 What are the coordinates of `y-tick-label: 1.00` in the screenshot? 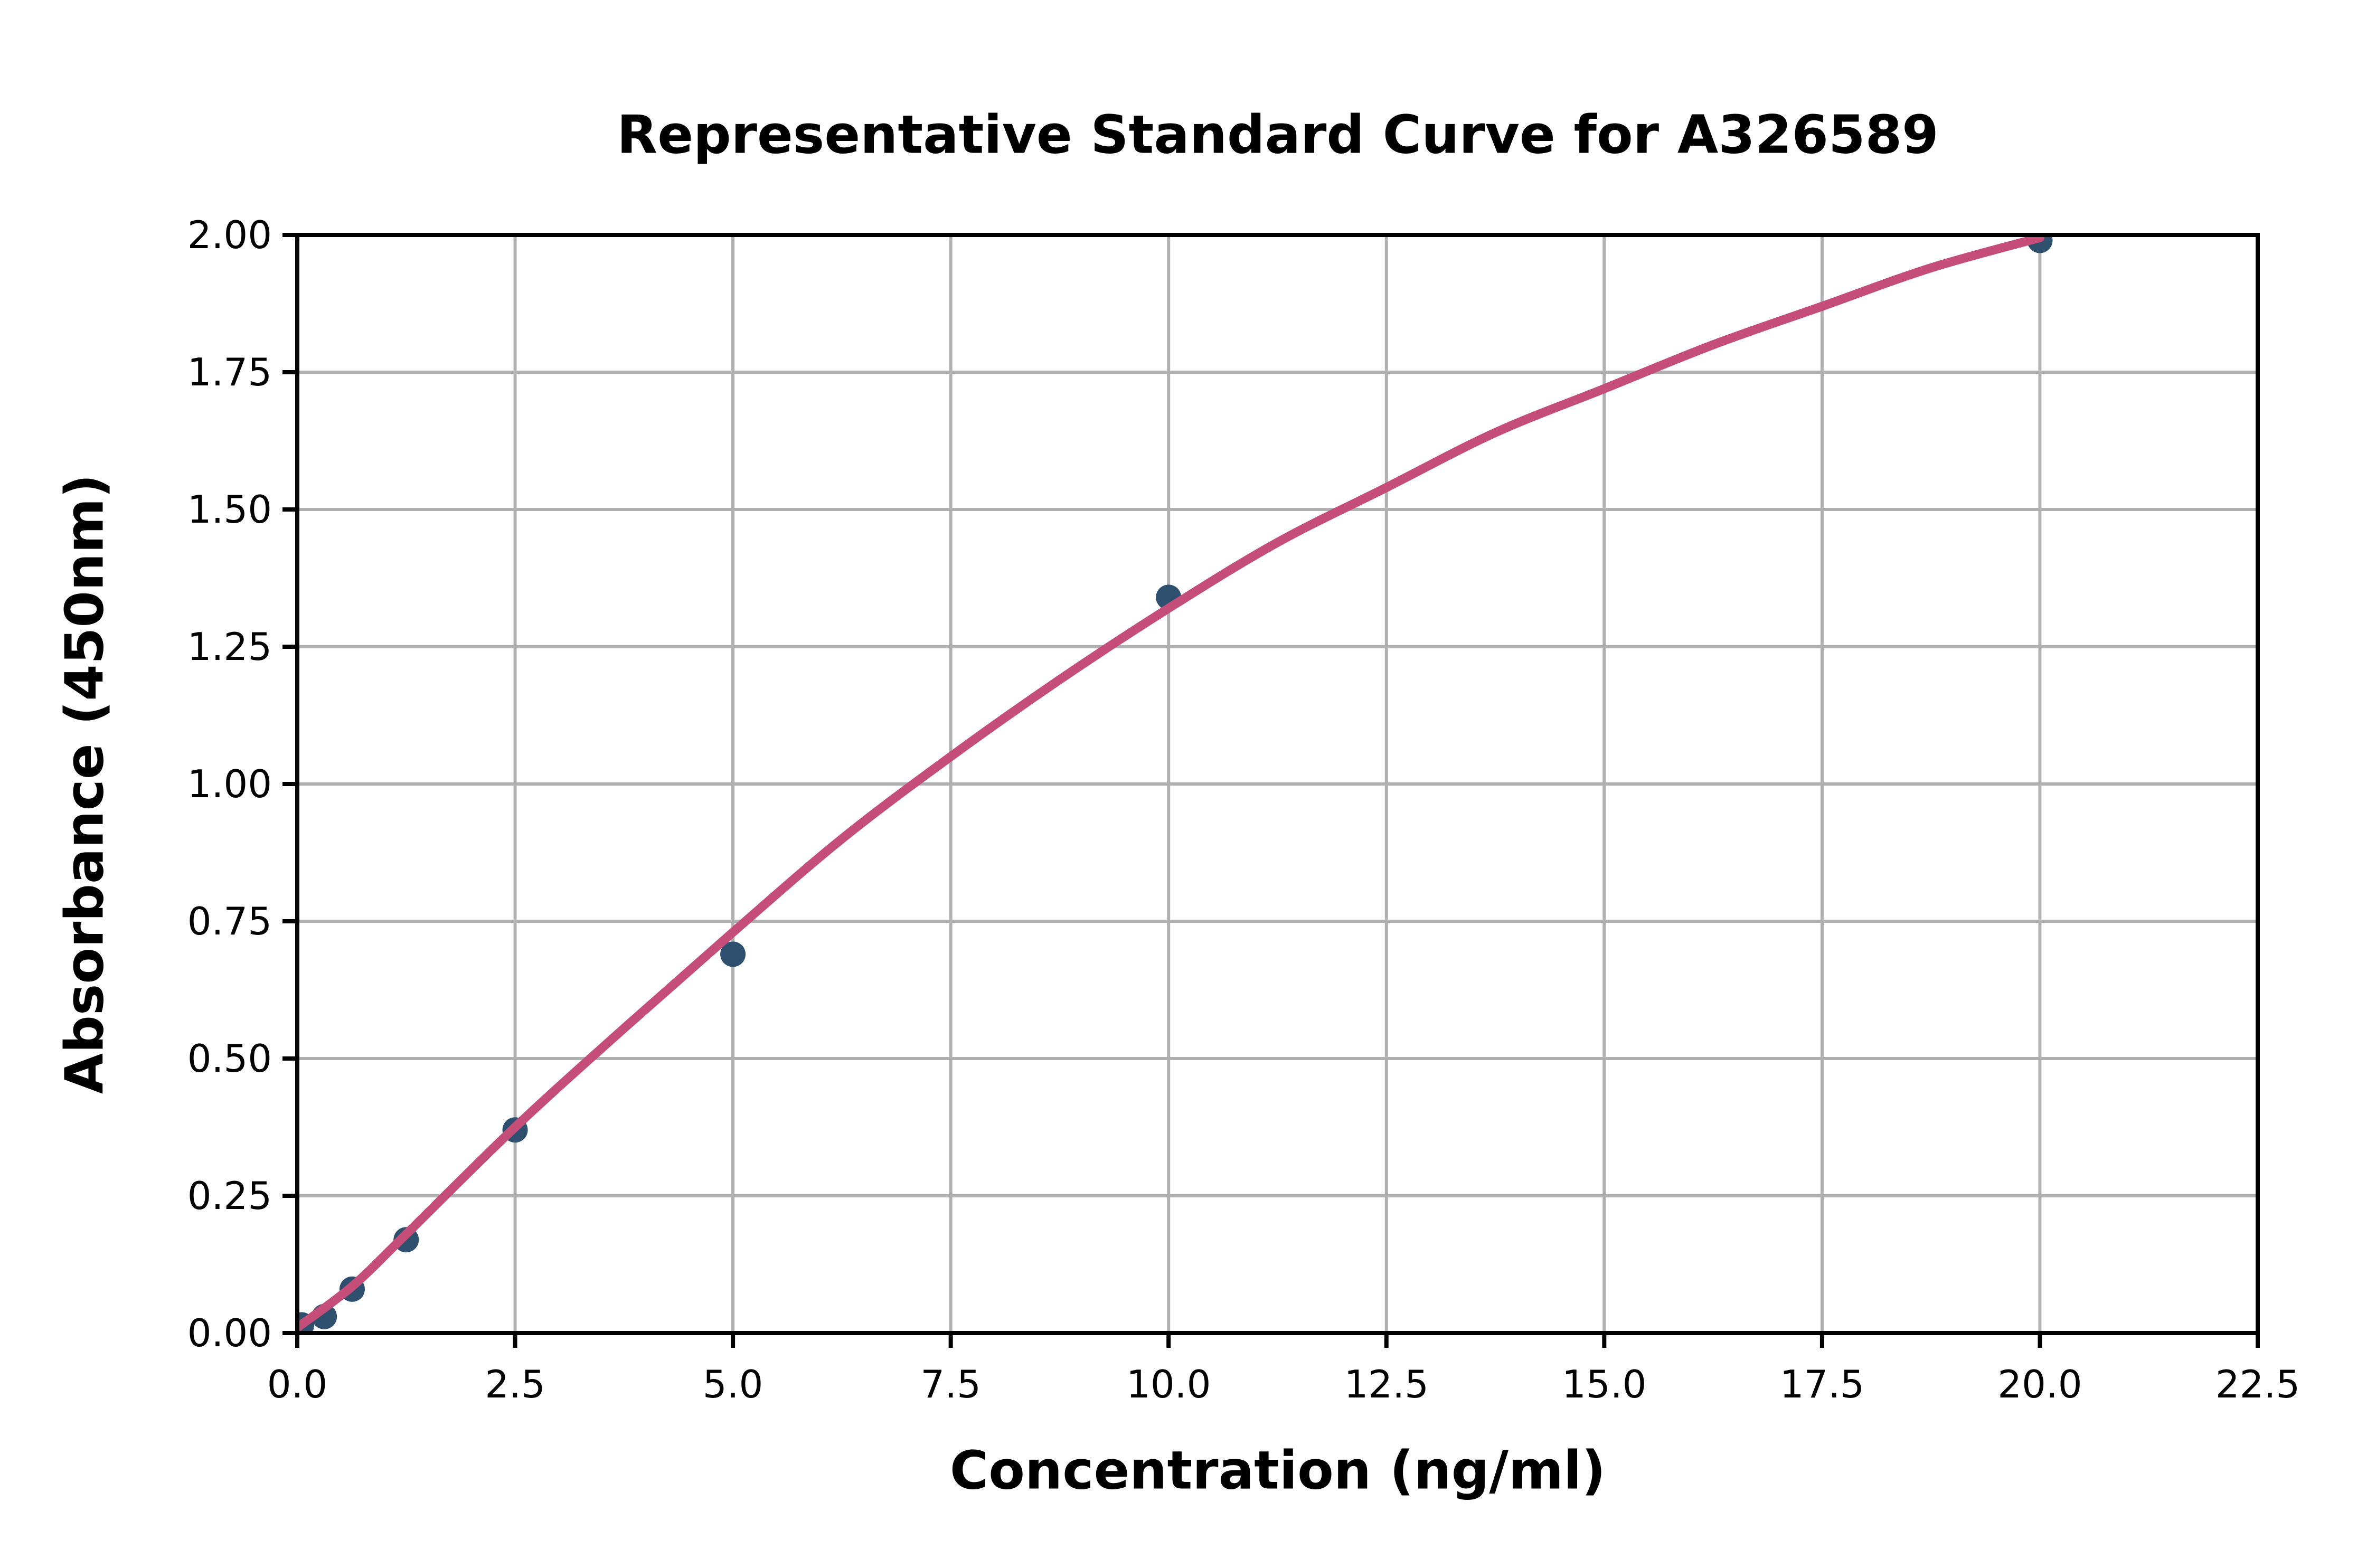 It's located at (230, 784).